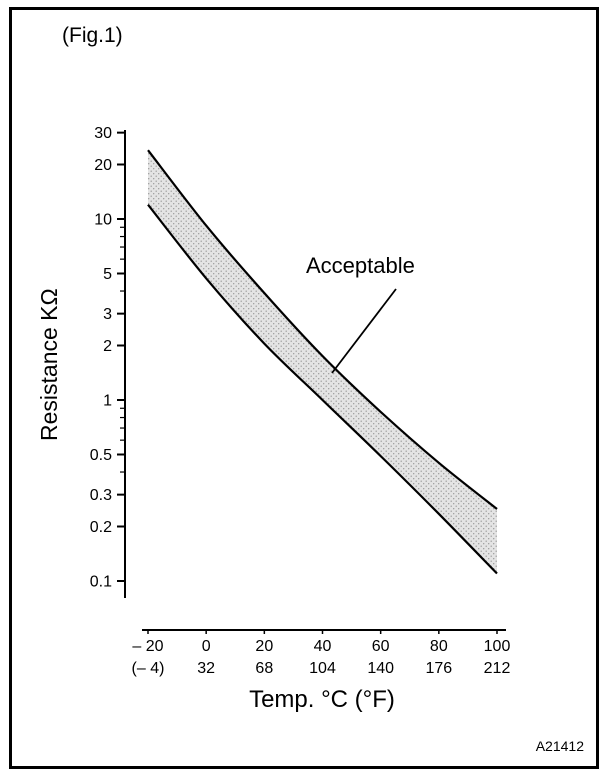  Describe the element at coordinates (380, 668) in the screenshot. I see `x-tick-label-fahrenheit: 140` at that location.